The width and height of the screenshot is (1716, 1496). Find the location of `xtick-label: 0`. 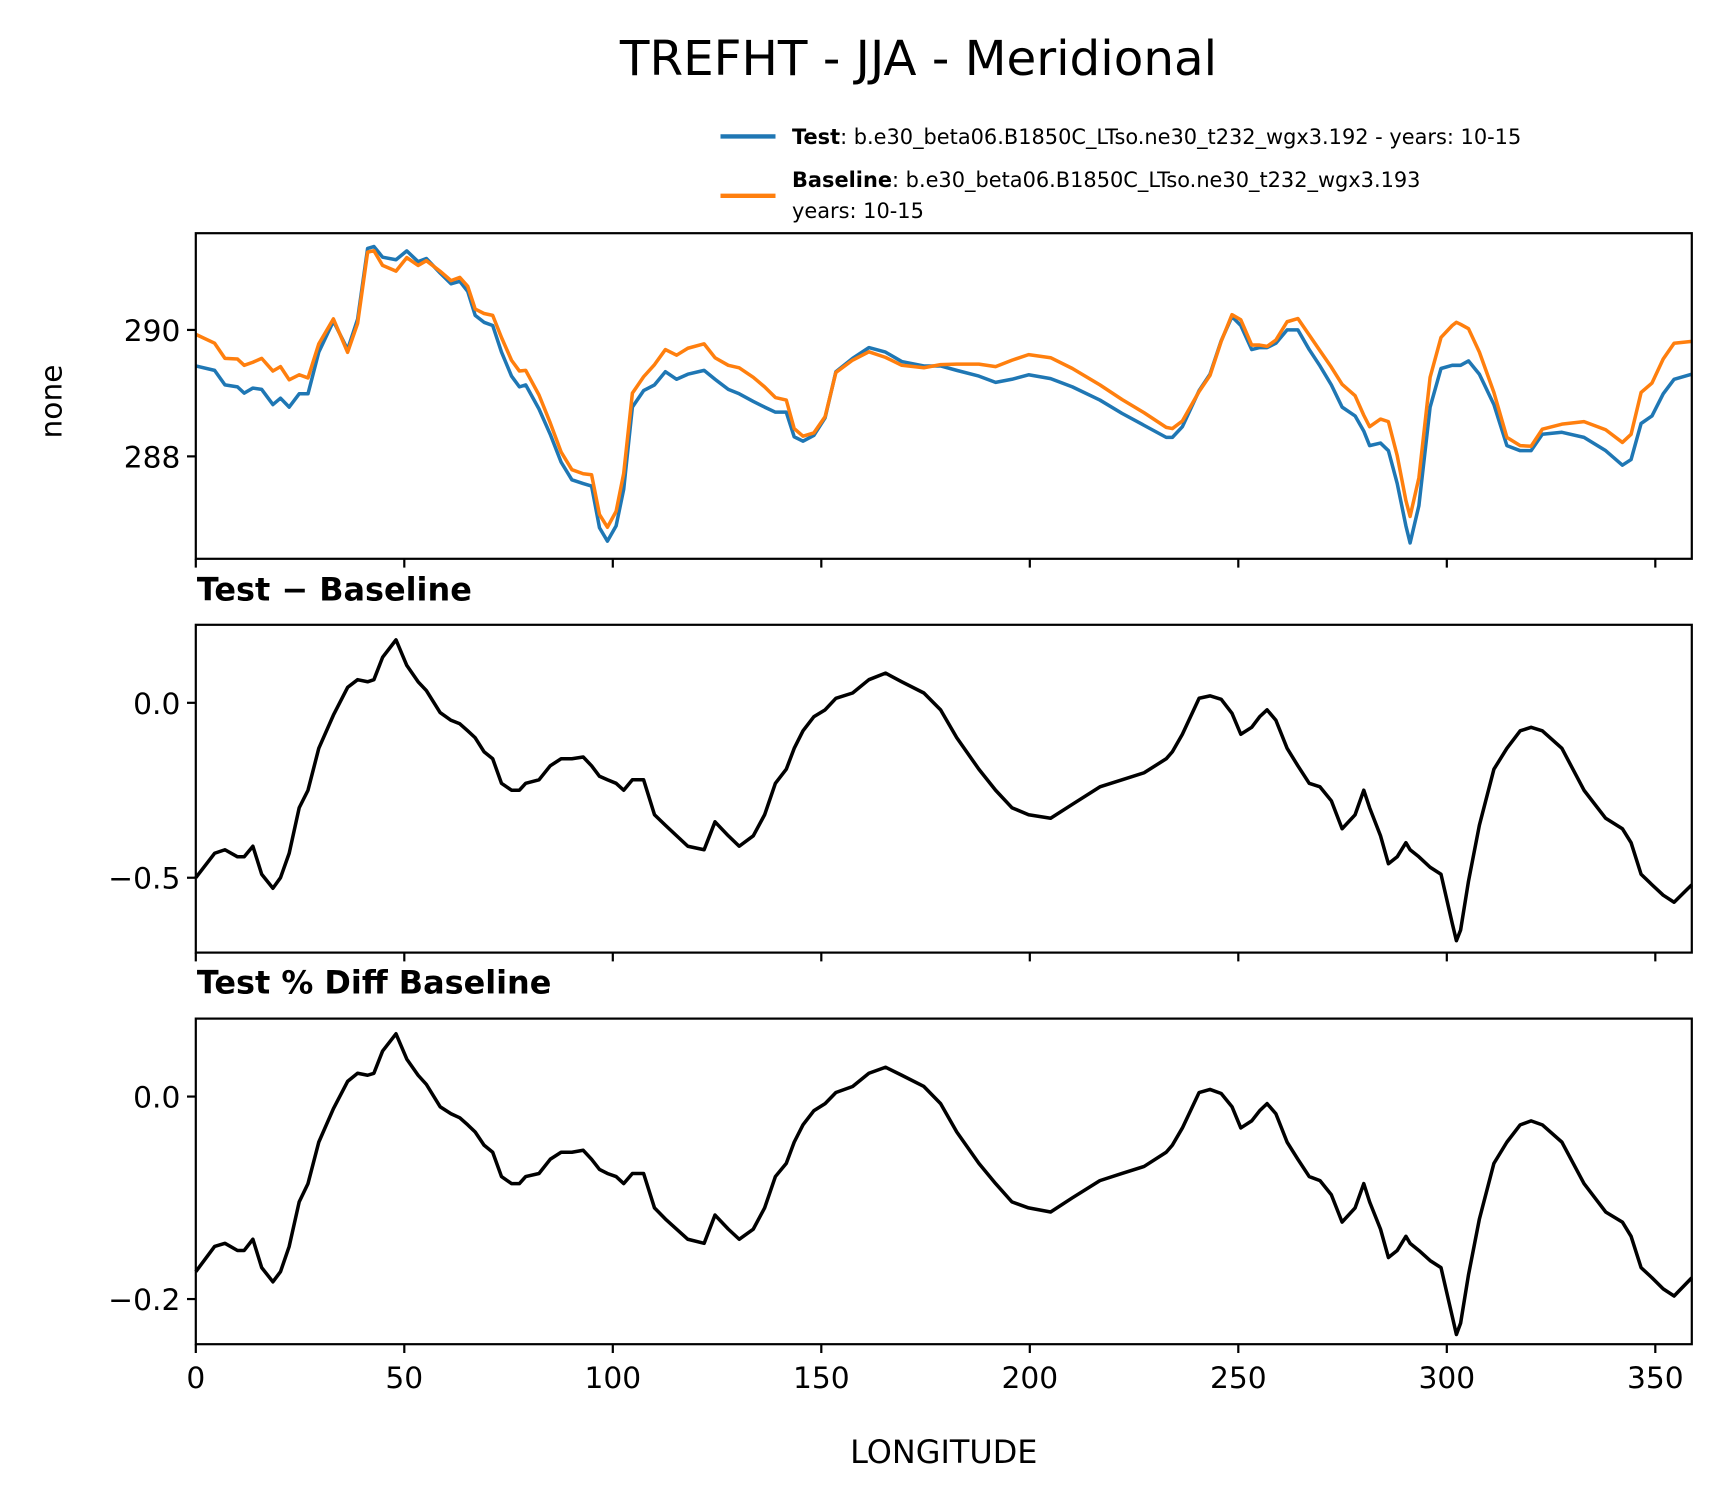

xtick-label: 0 is located at coordinates (195, 1378).